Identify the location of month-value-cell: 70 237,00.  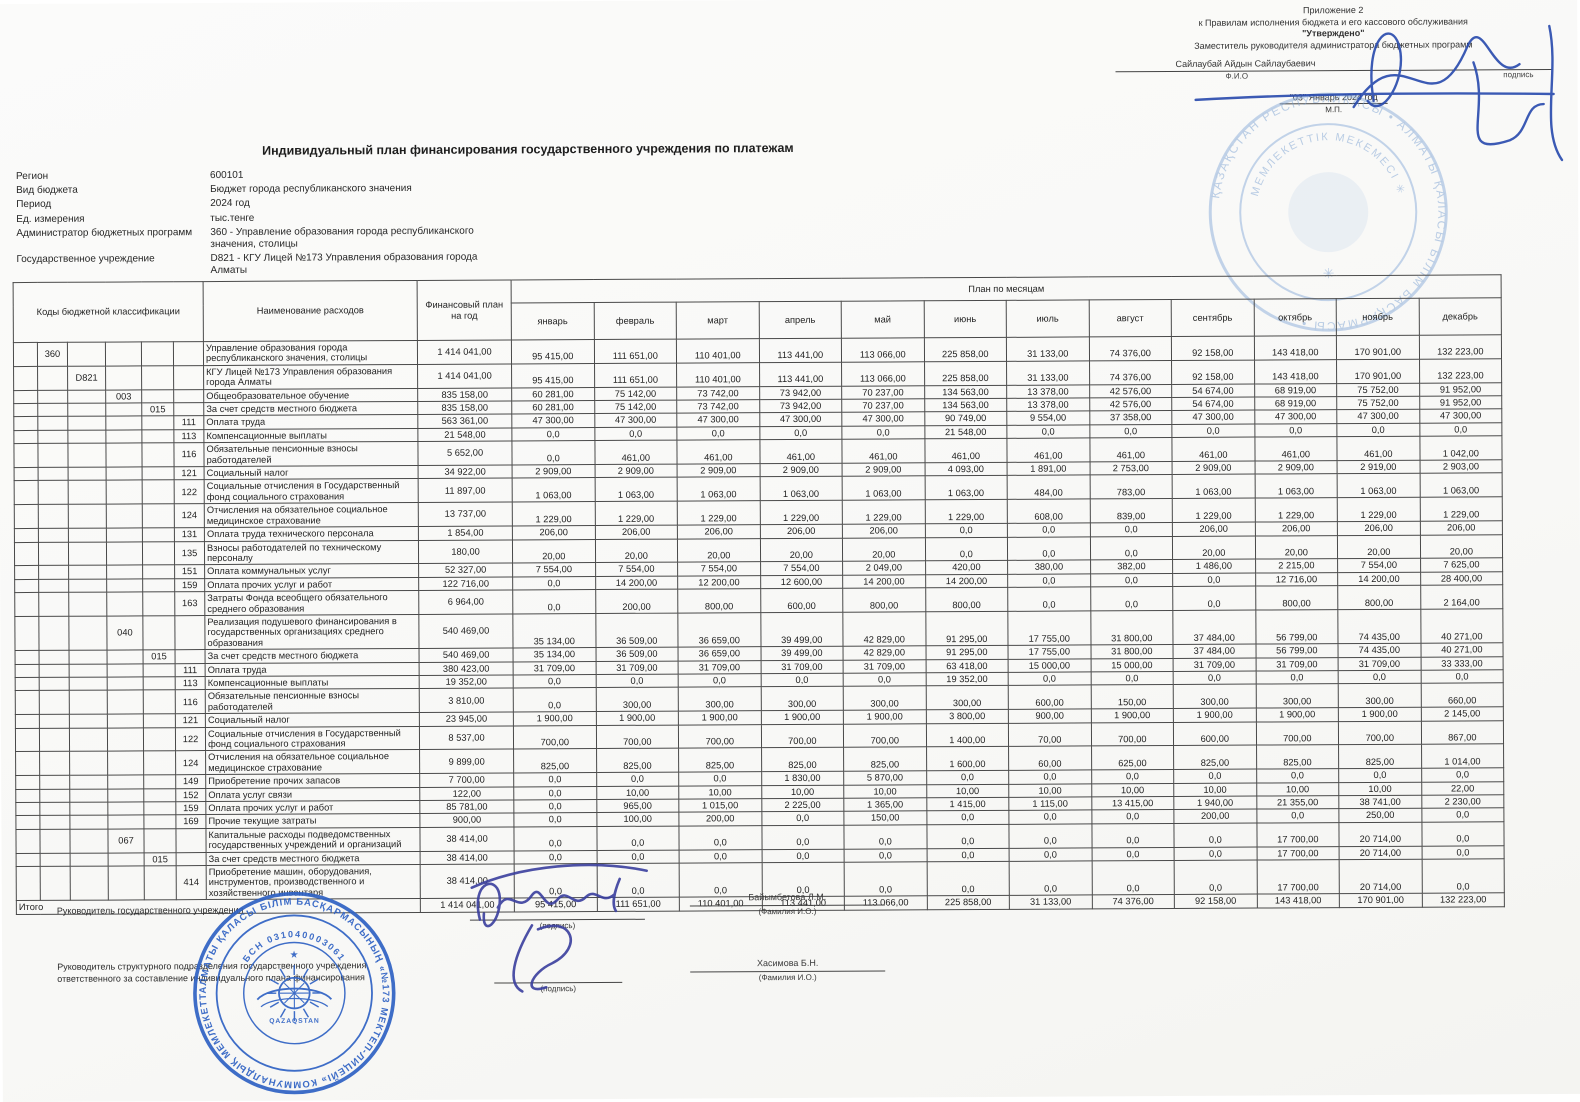
(883, 392).